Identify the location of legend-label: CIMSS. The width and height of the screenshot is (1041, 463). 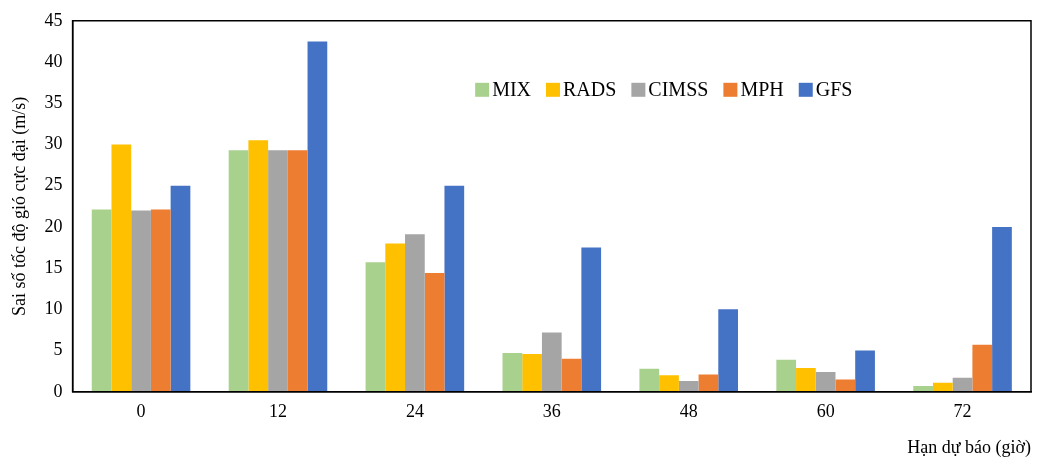
(678, 89).